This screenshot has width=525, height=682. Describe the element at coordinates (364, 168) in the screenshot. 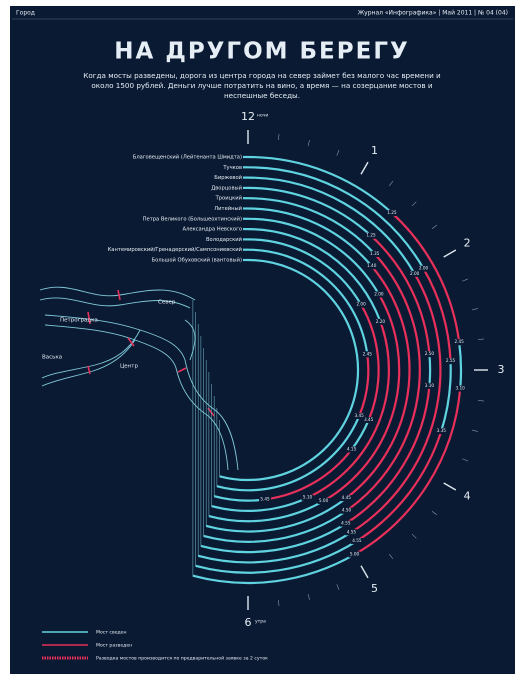

I see `clock-tick` at that location.